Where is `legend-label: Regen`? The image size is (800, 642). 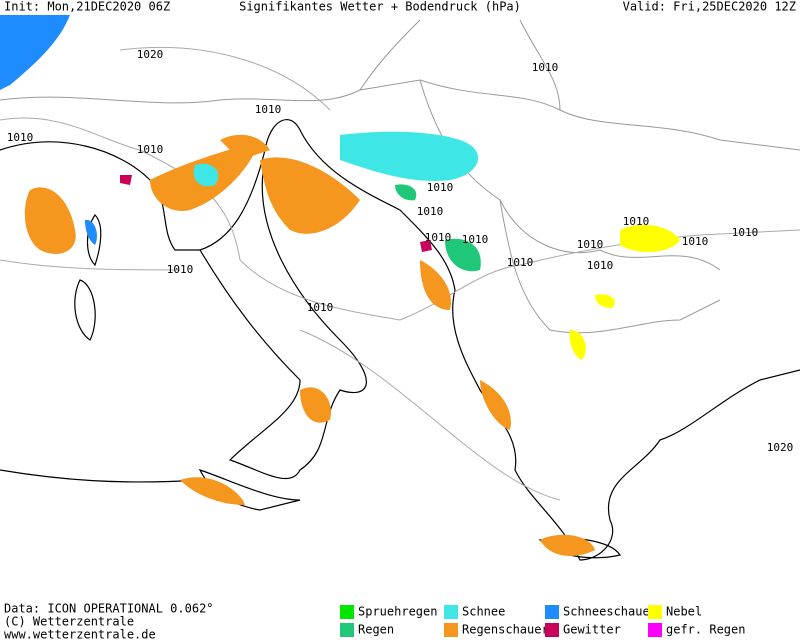
legend-label: Regen is located at coordinates (376, 630).